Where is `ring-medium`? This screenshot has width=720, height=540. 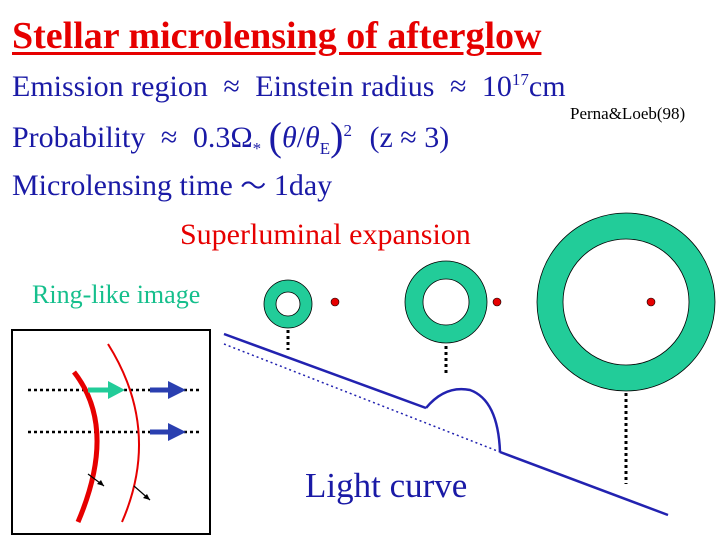
ring-medium is located at coordinates (446, 302).